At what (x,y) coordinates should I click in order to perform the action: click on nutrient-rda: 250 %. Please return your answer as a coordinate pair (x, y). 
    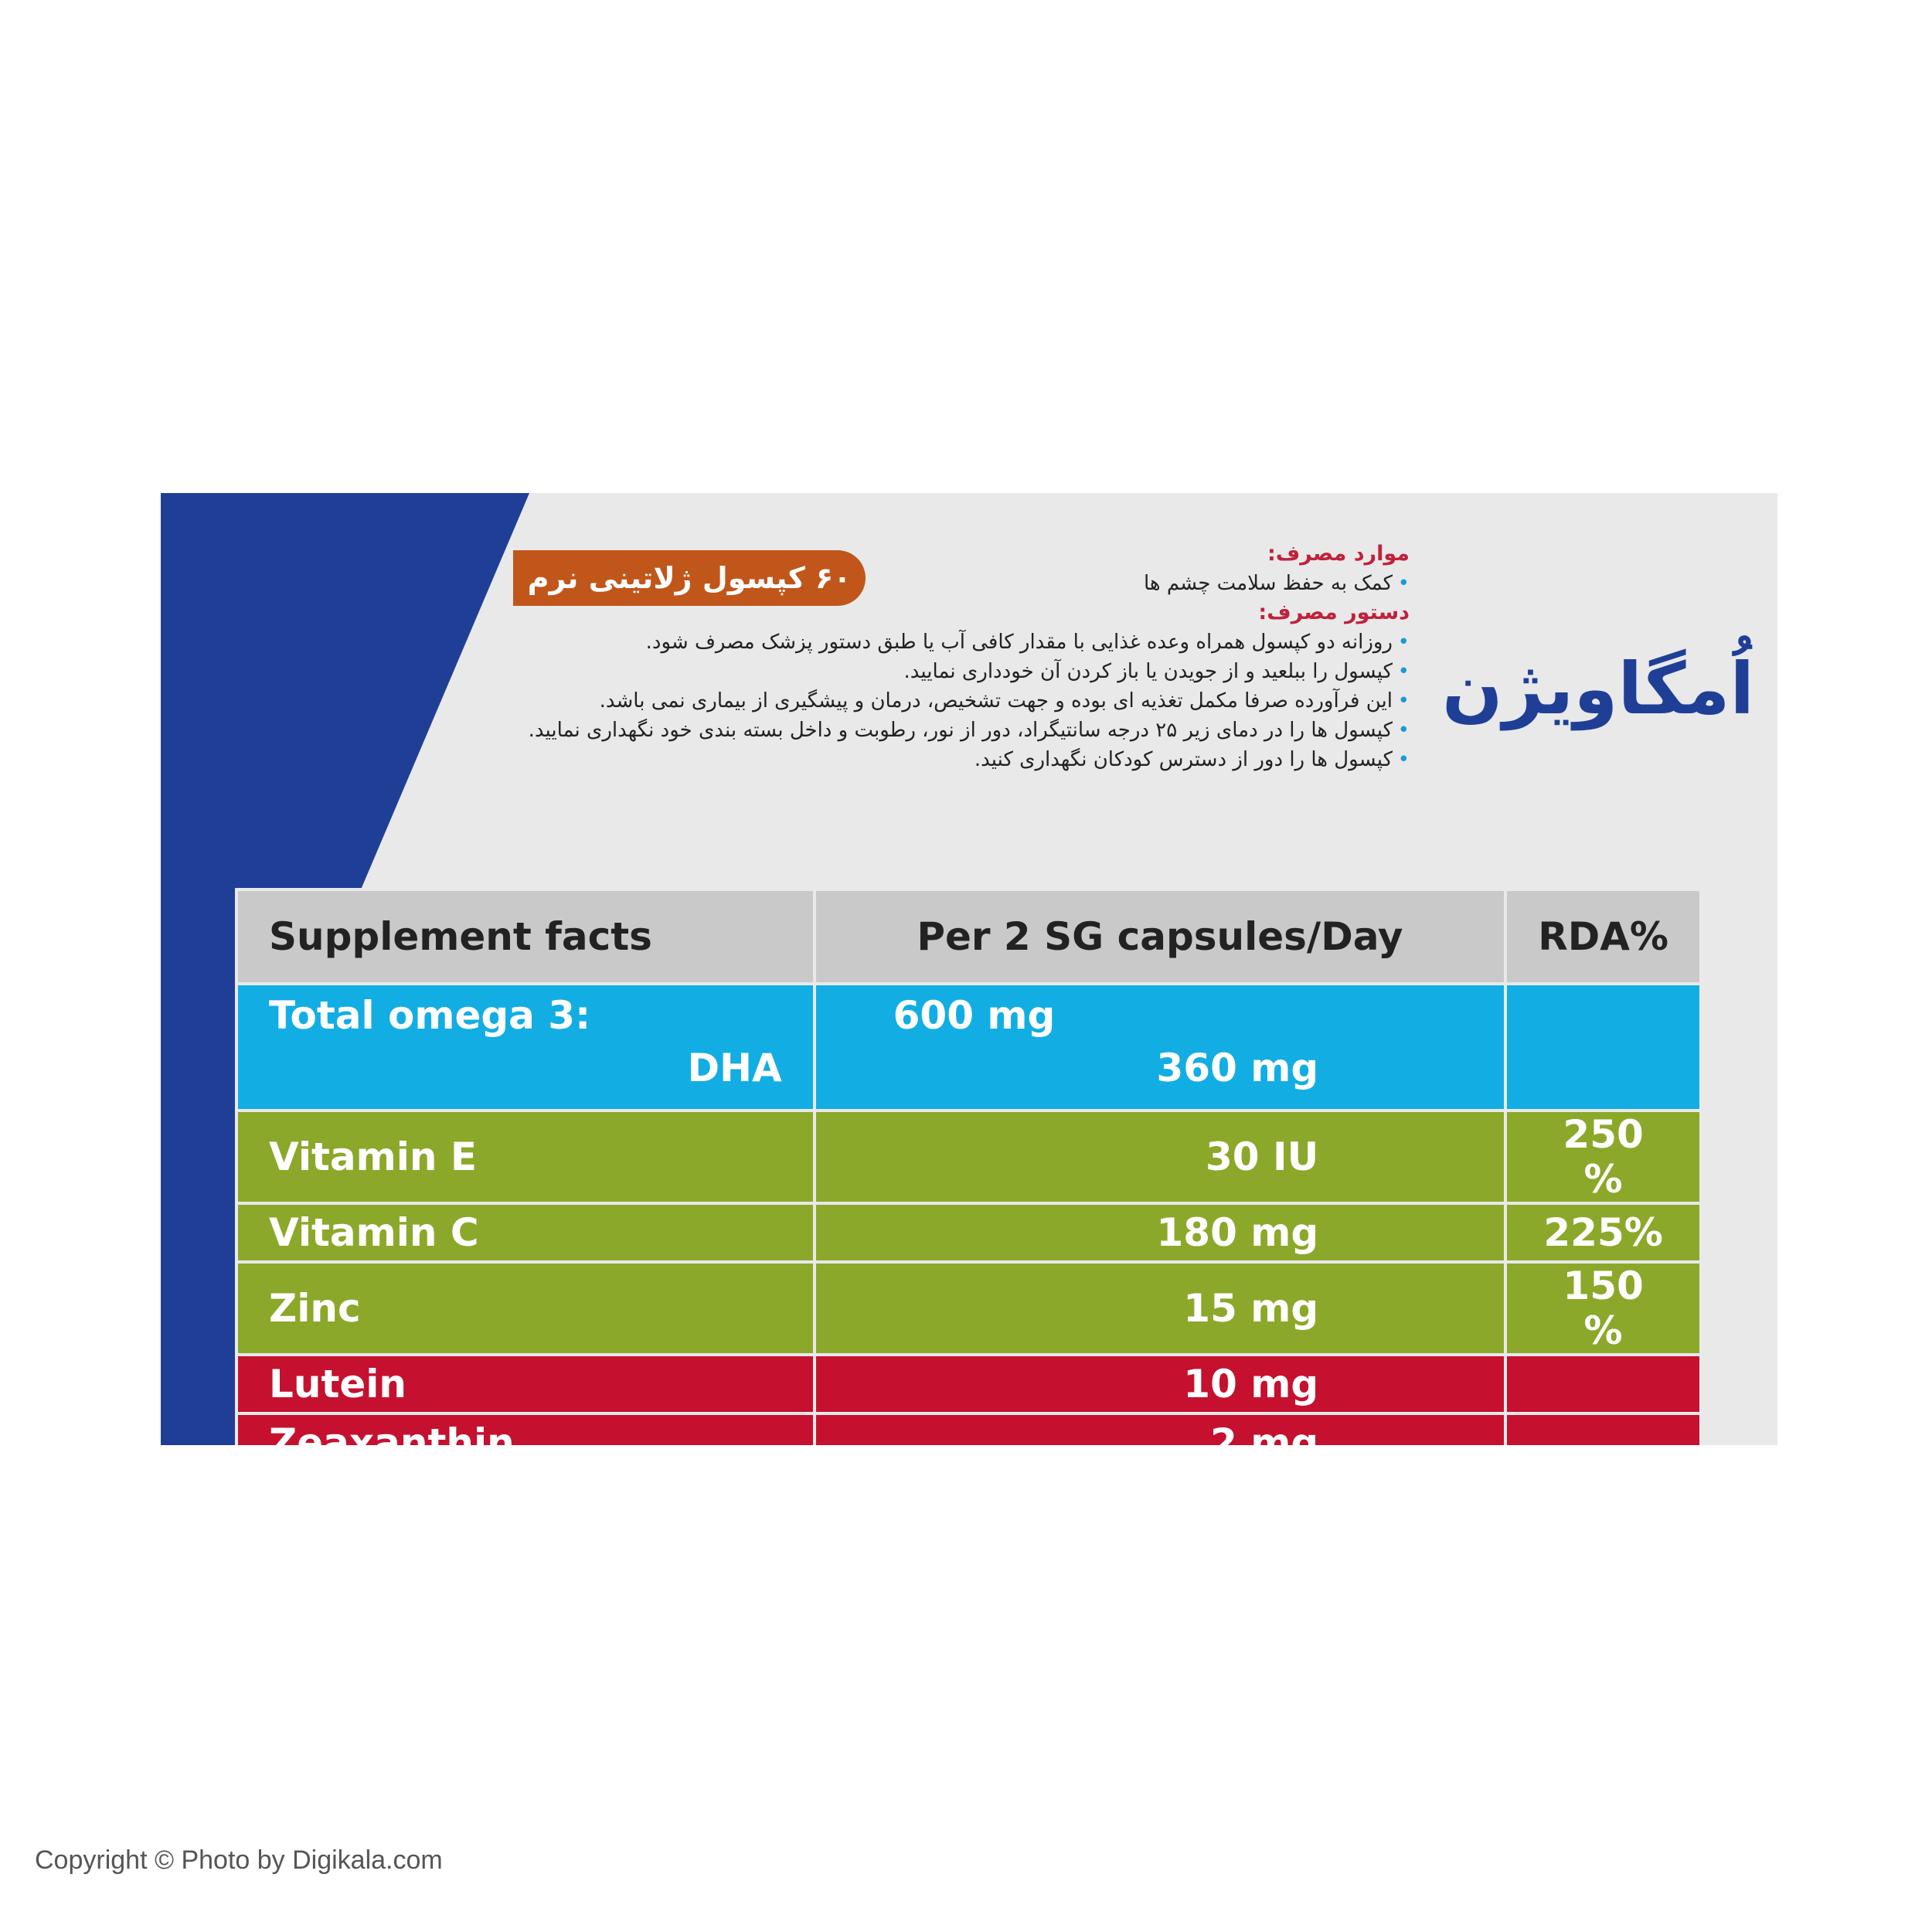
    Looking at the image, I should click on (1603, 1157).